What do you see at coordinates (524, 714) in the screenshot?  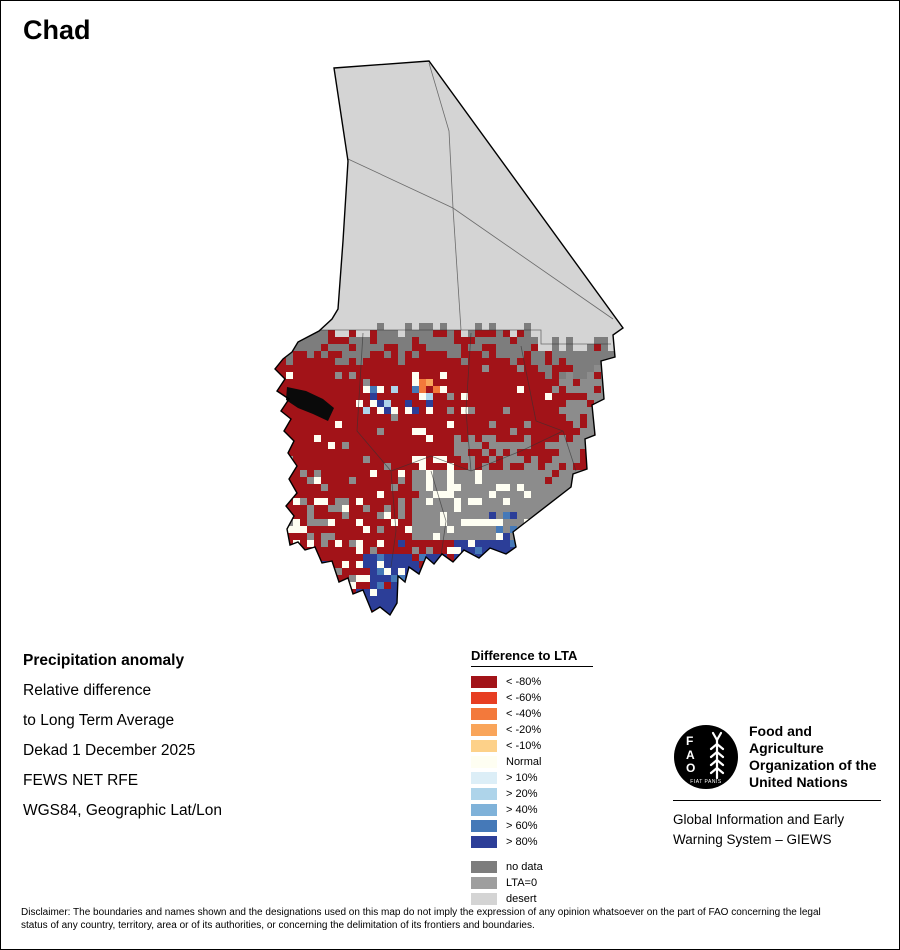 I see `legend-item-label: < -40%` at bounding box center [524, 714].